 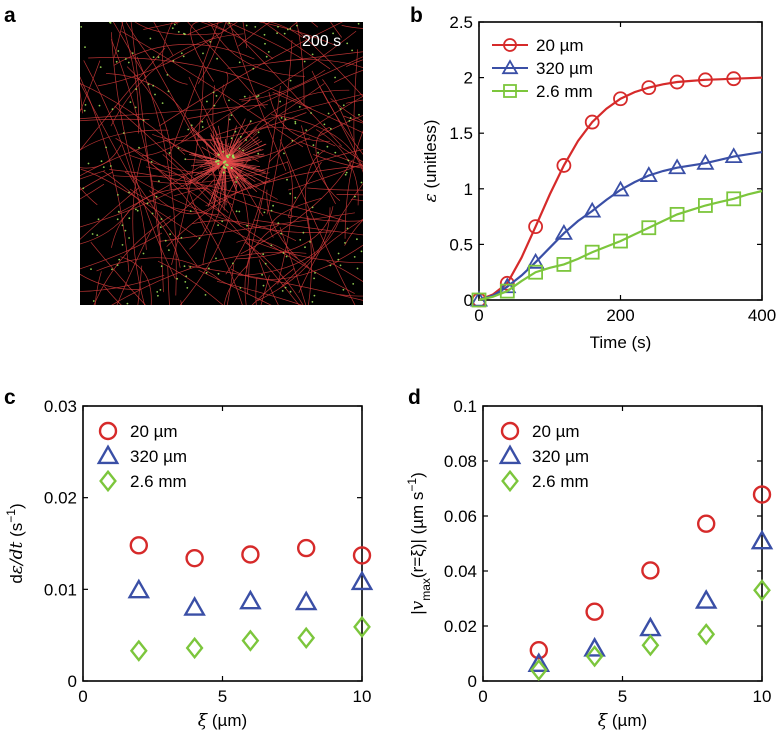 What do you see at coordinates (621, 342) in the screenshot?
I see `x-axis-label: Time (s)` at bounding box center [621, 342].